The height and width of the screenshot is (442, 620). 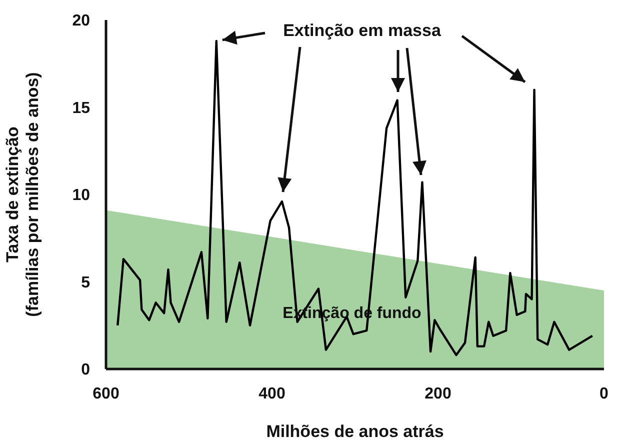 What do you see at coordinates (81, 21) in the screenshot?
I see `y-tick-label: 20` at bounding box center [81, 21].